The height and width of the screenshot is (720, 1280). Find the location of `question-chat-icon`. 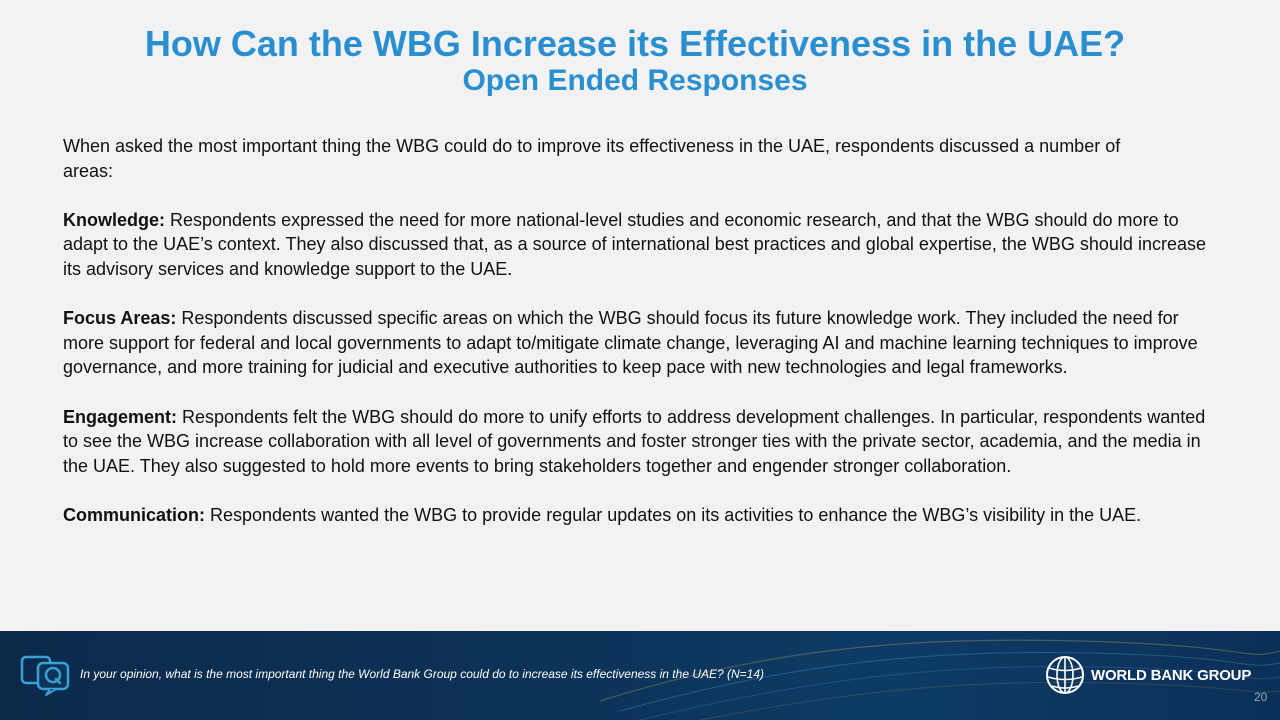

question-chat-icon is located at coordinates (45, 675).